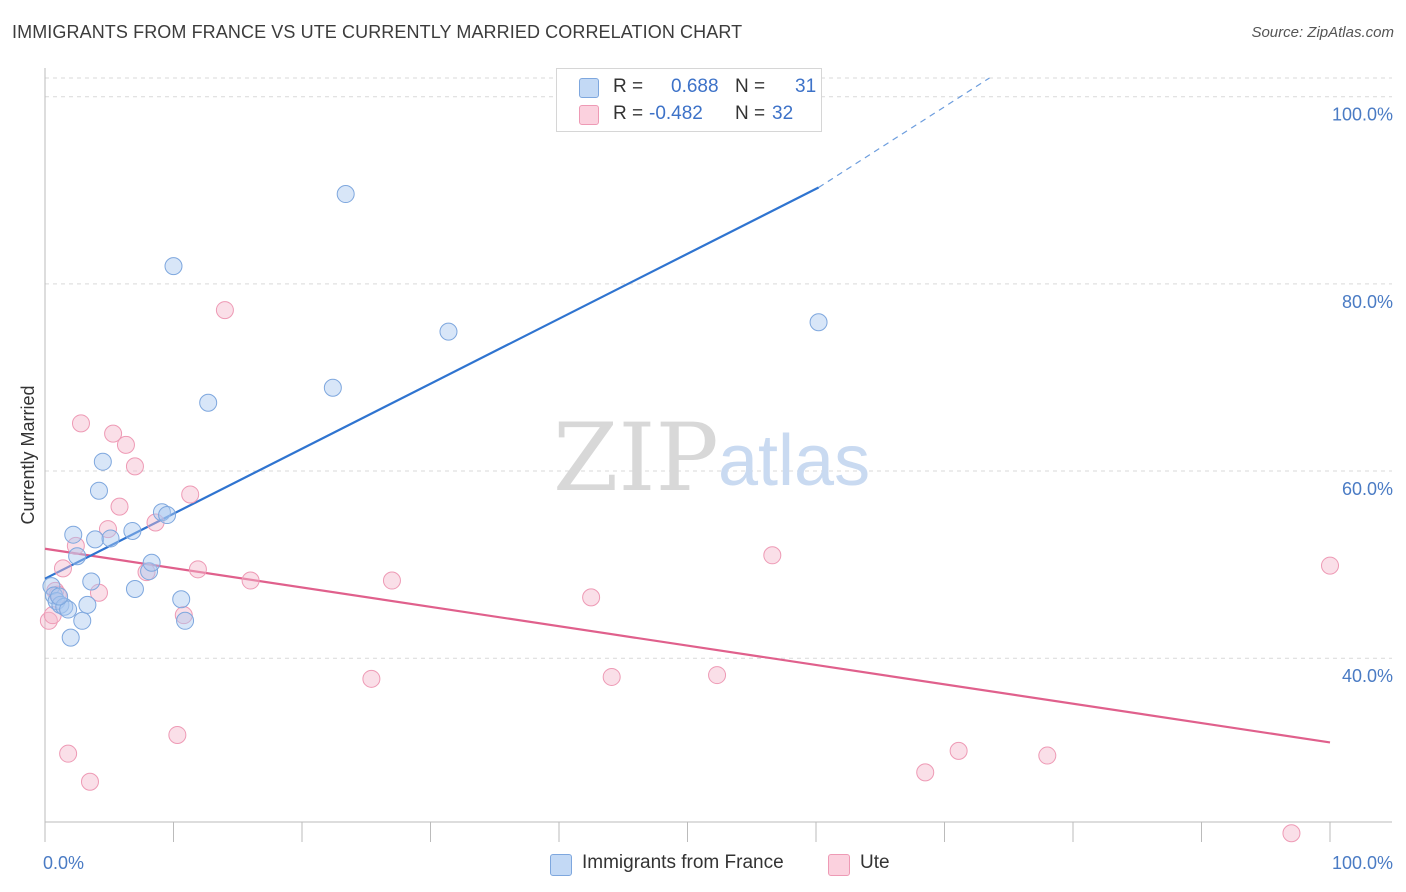 The image size is (1406, 892). Describe the element at coordinates (794, 461) in the screenshot. I see `watermark-atlas: atlas` at that location.